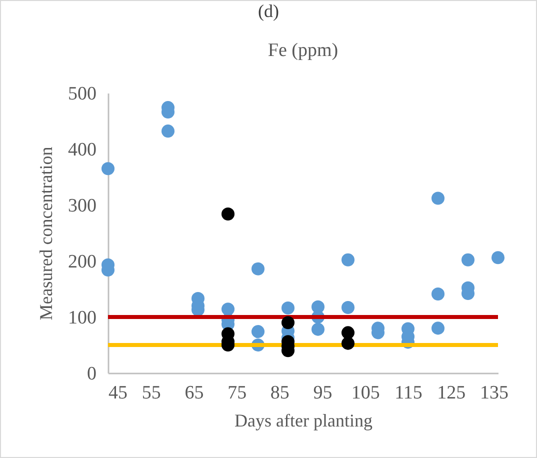  I want to click on x-tick-label: 55, so click(151, 393).